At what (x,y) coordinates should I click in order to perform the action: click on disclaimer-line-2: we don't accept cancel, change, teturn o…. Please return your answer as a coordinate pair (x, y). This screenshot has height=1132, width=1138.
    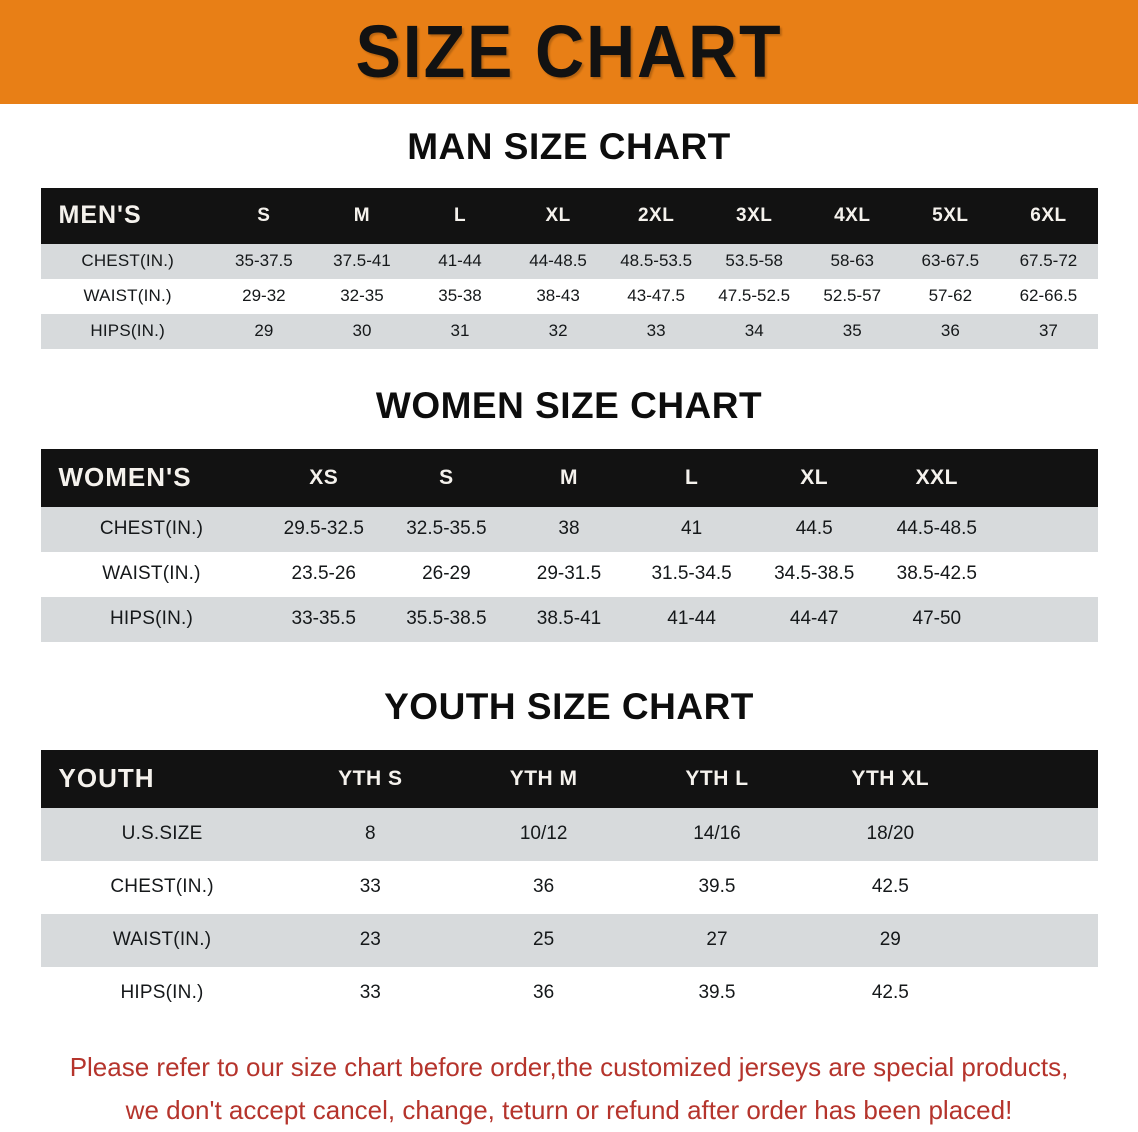
    Looking at the image, I should click on (569, 1109).